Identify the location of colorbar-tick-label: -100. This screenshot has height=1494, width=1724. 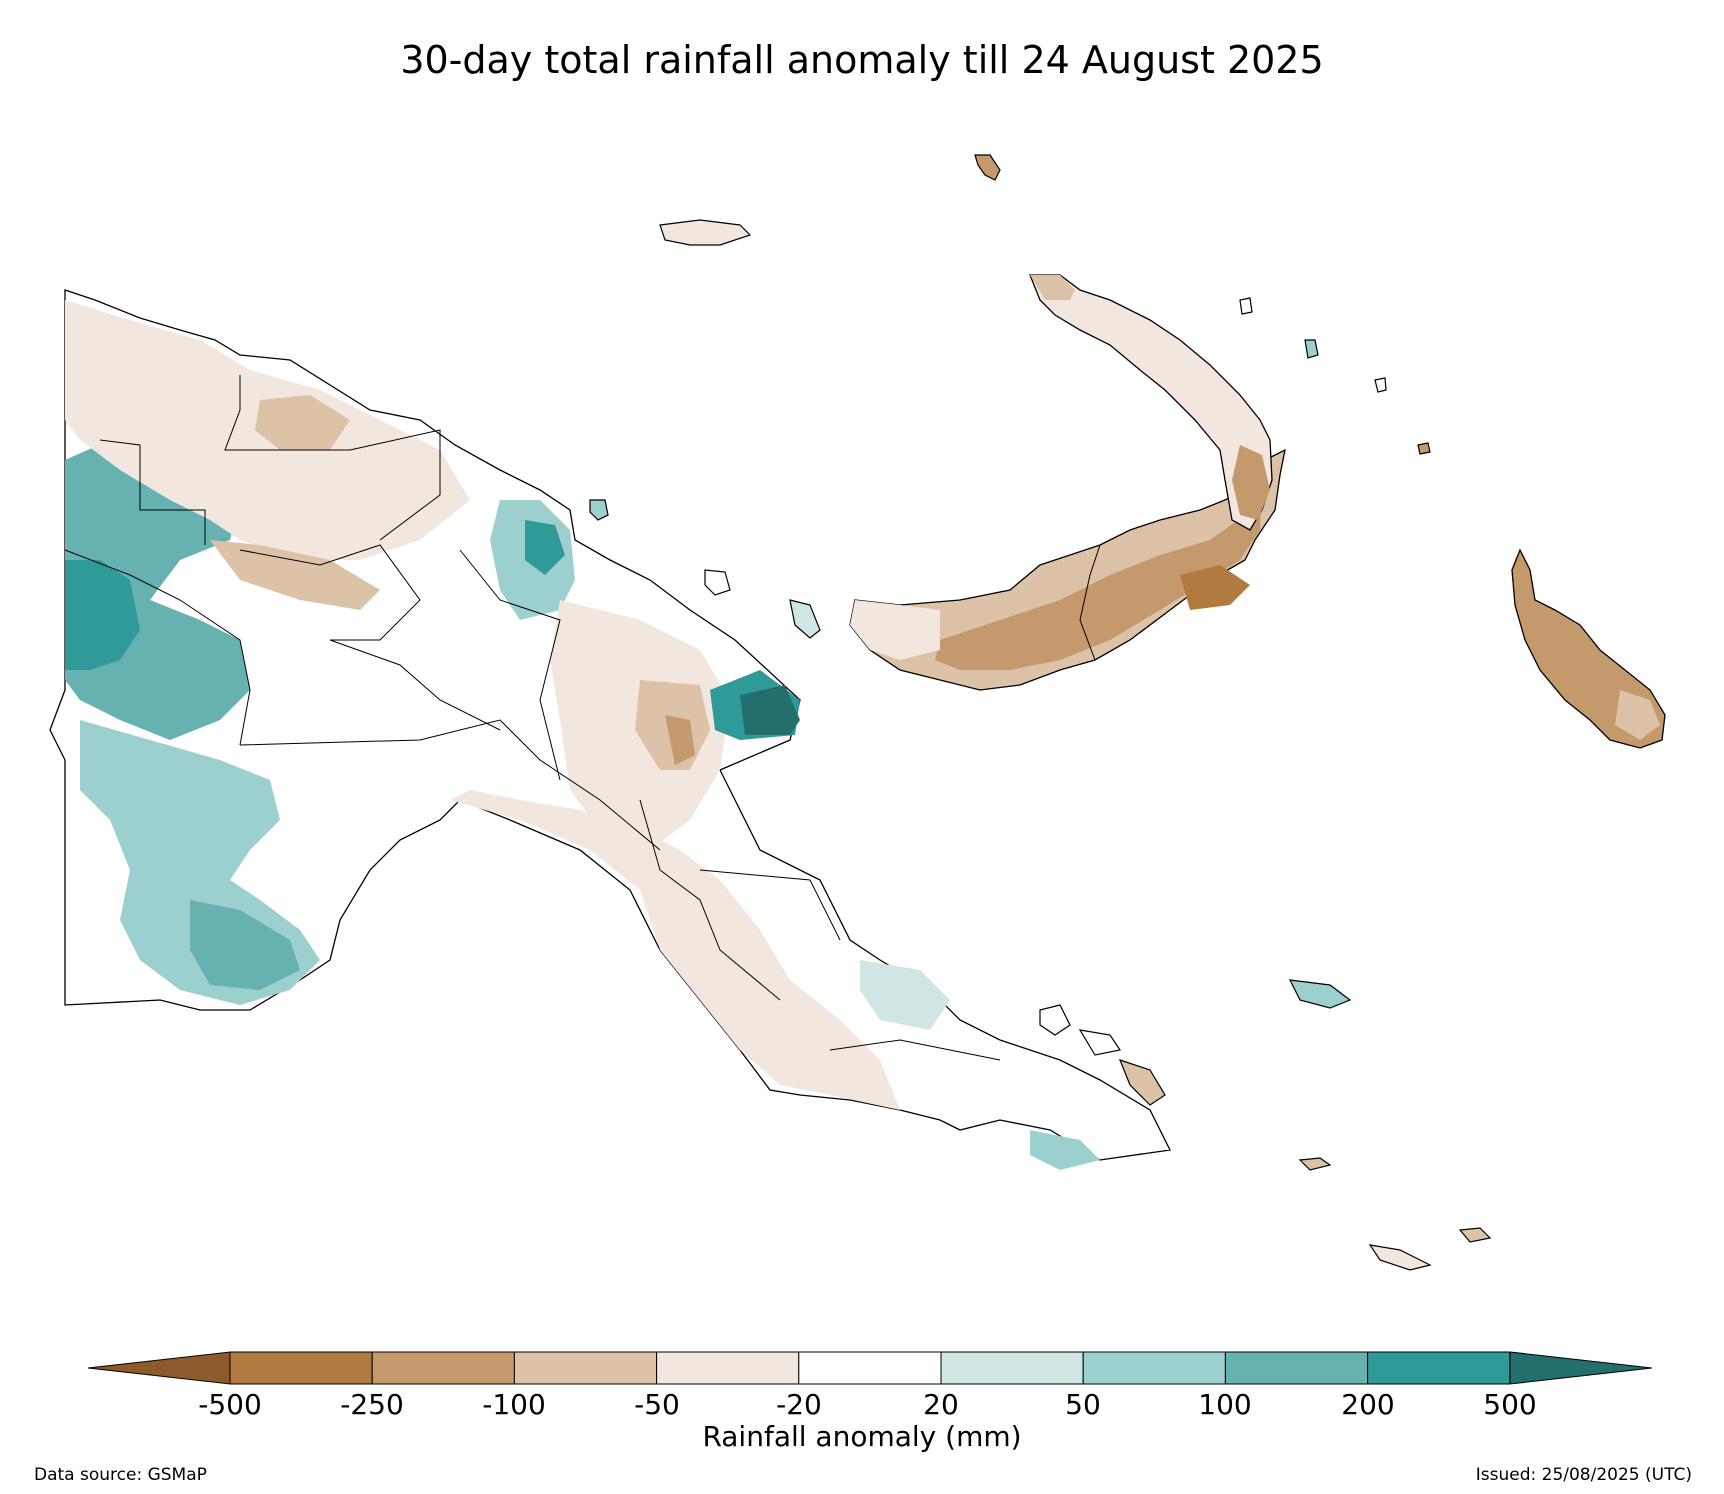
(514, 1404).